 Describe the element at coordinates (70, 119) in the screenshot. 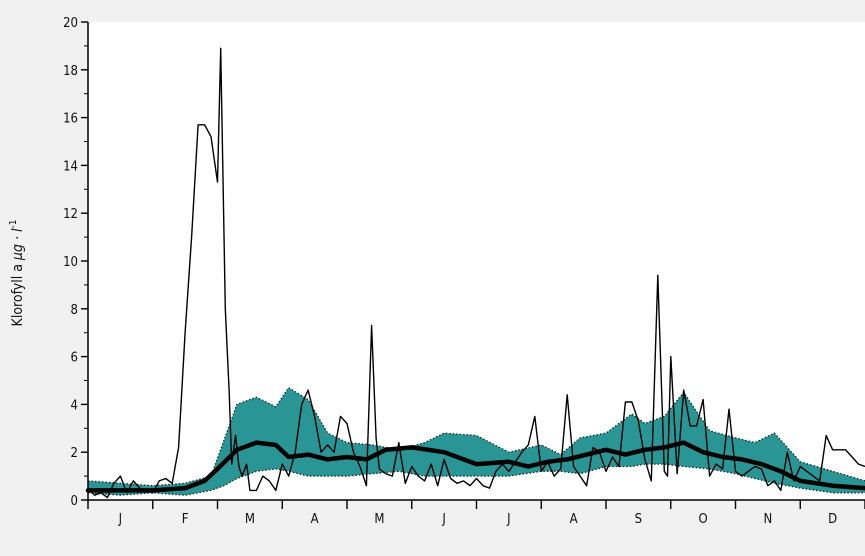

I see `y-tick-label: 16` at that location.